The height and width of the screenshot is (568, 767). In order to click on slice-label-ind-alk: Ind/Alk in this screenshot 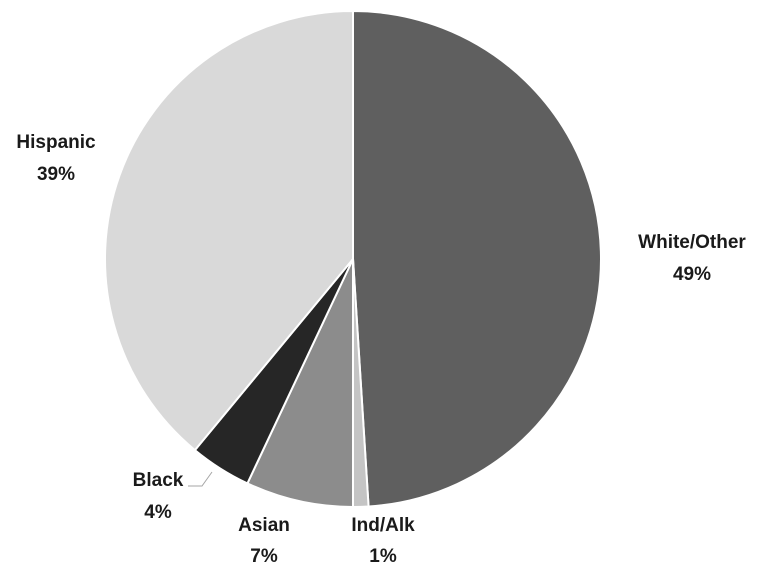, I will do `click(383, 525)`.